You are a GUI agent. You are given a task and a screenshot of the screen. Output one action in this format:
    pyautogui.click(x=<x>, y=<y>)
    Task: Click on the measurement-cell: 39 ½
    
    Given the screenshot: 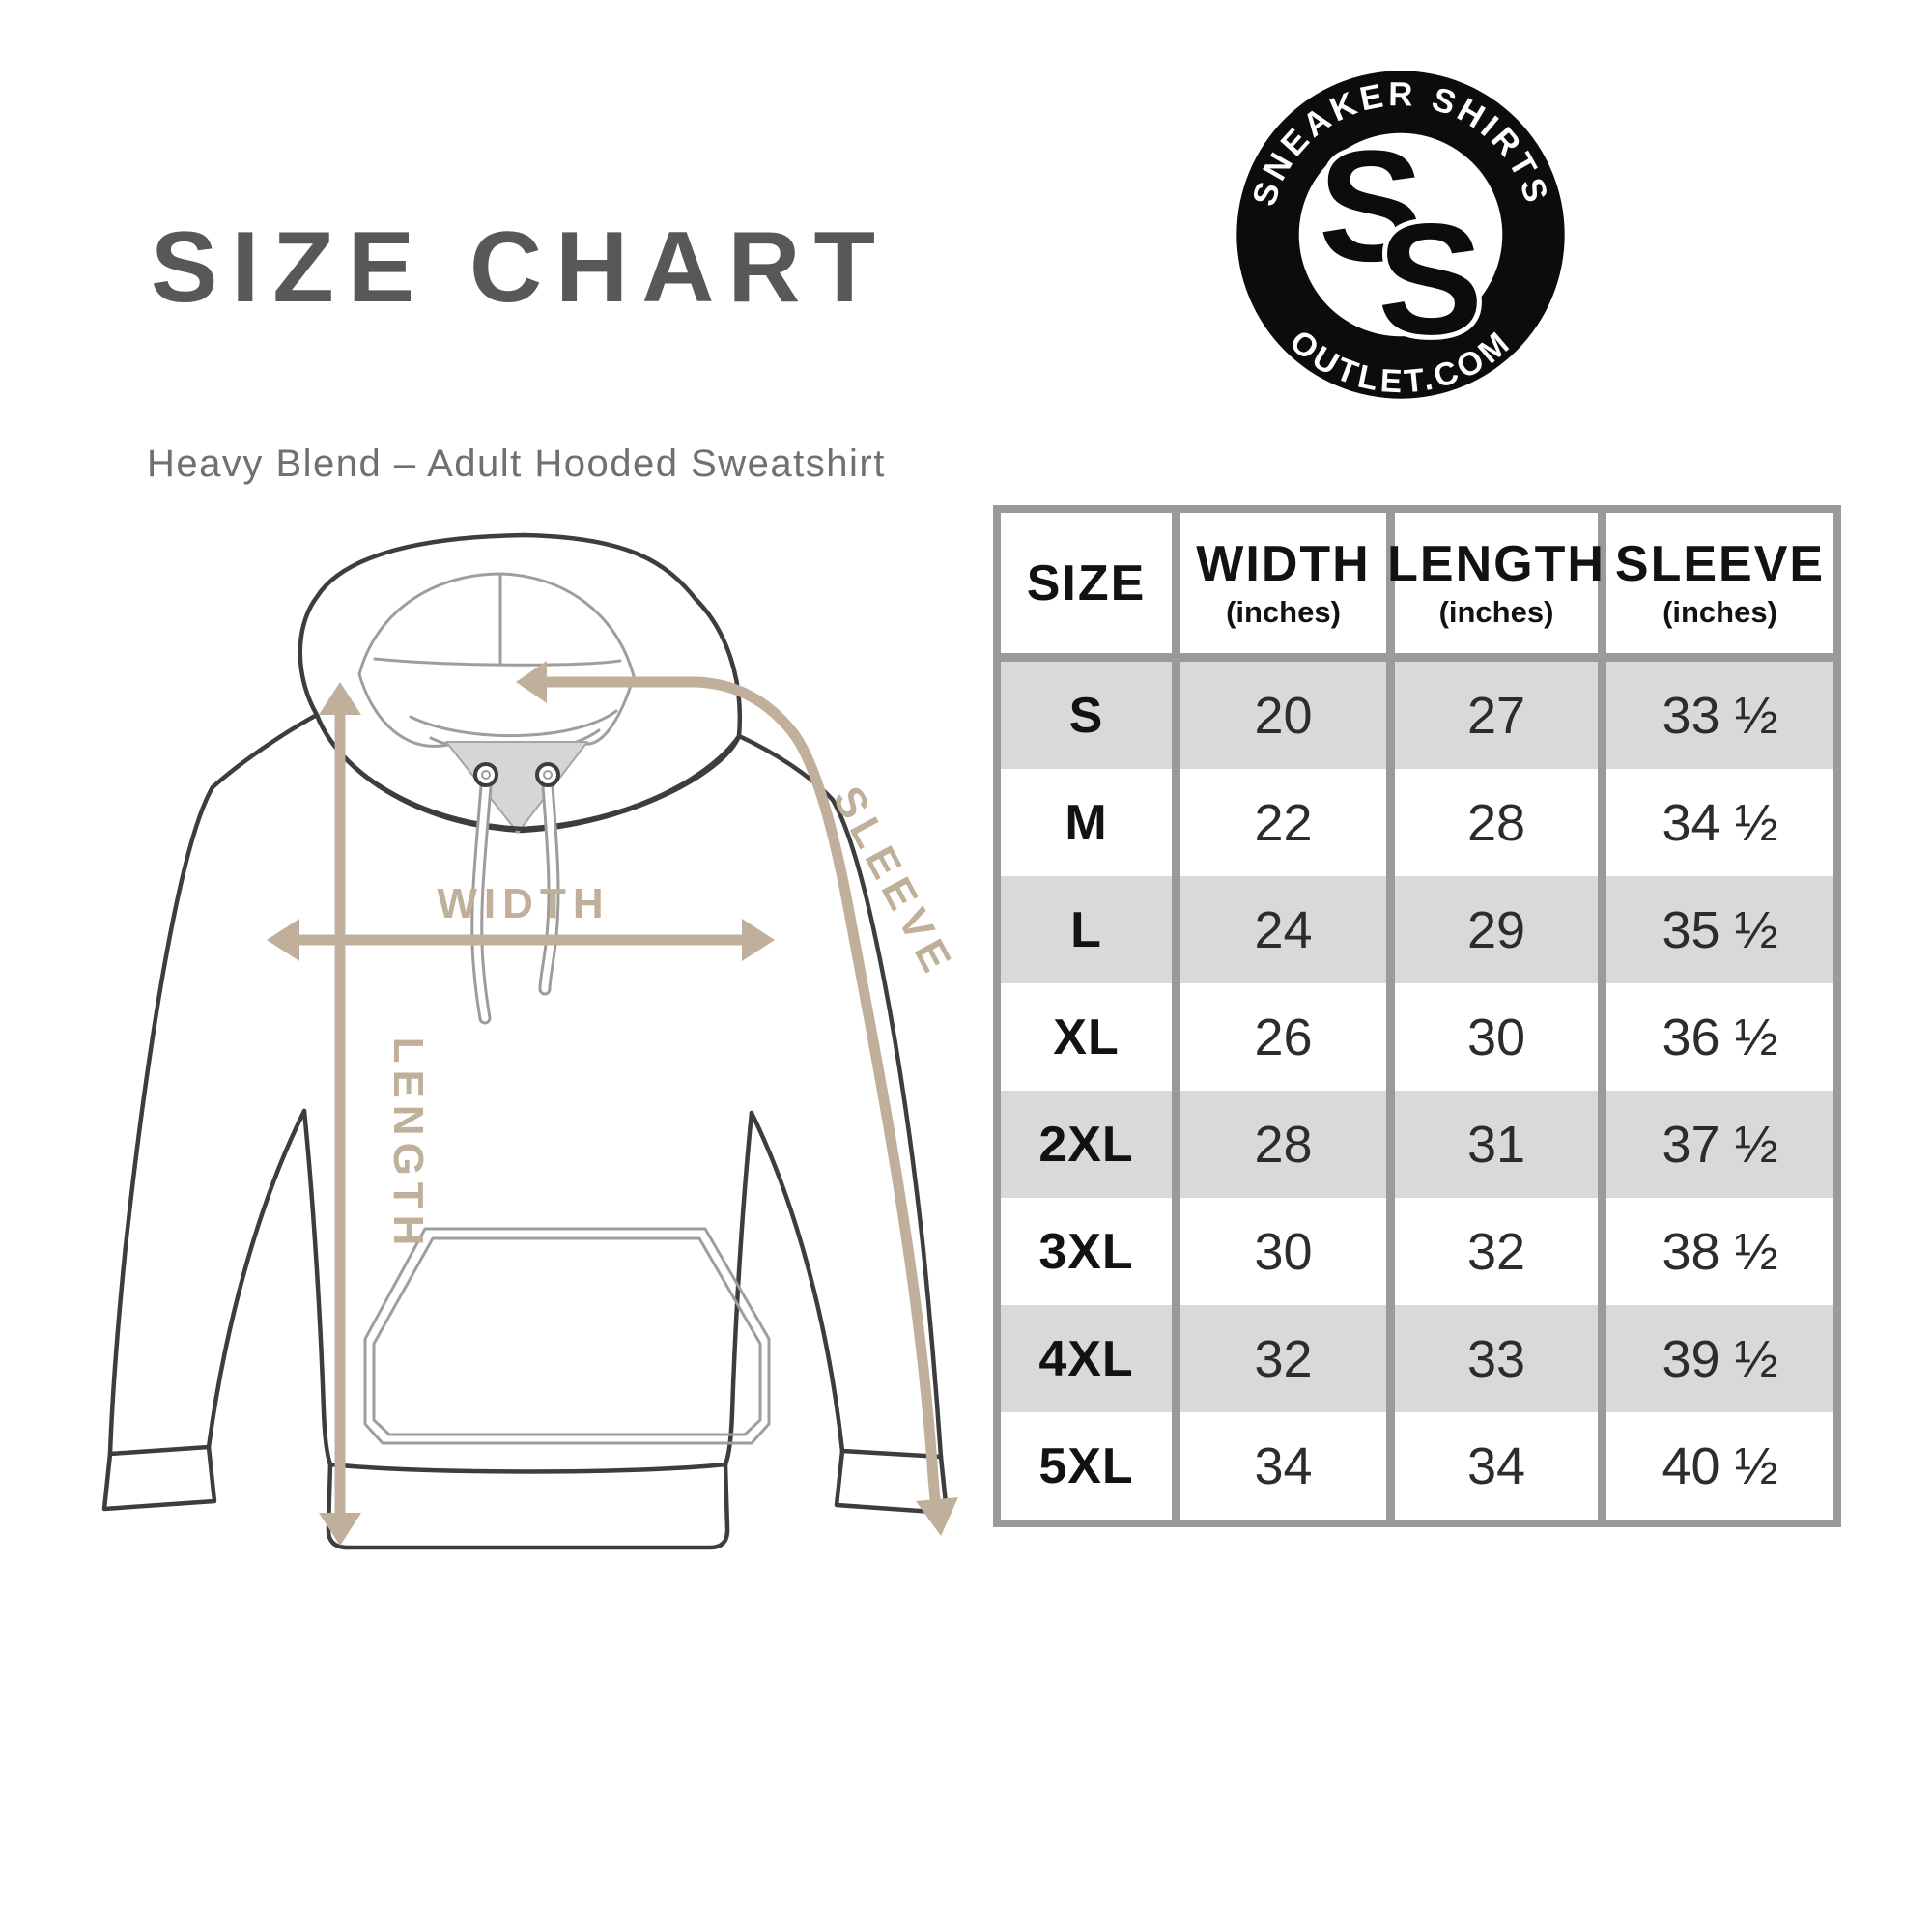 What is the action you would take?
    pyautogui.click(x=1719, y=1358)
    